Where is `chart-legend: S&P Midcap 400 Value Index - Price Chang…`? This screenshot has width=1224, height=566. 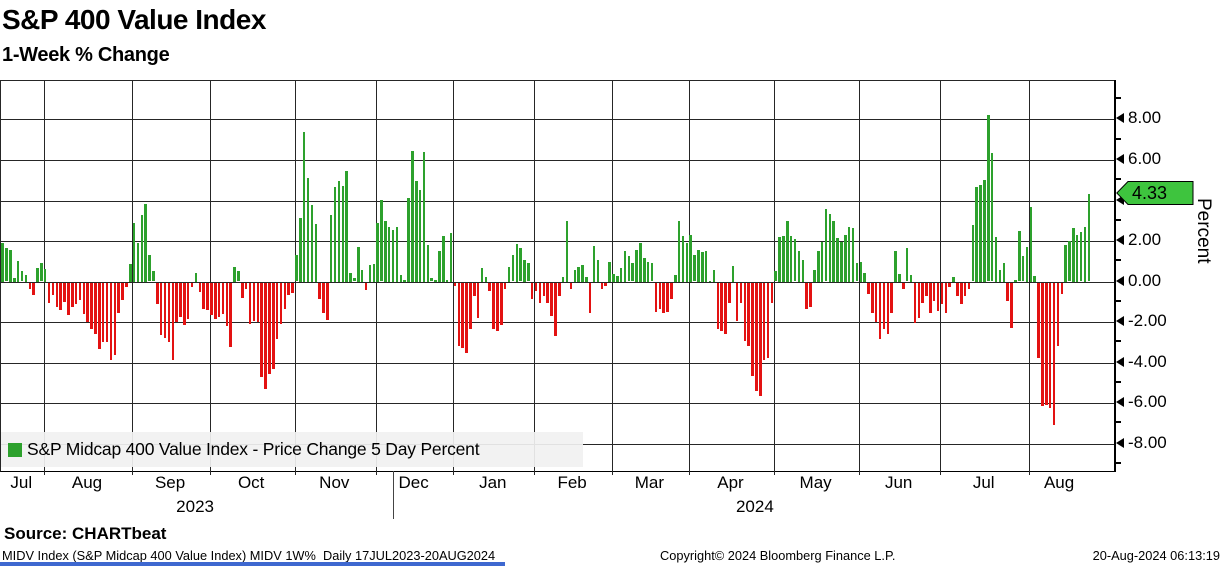
chart-legend: S&P Midcap 400 Value Index - Price Chang… is located at coordinates (292, 449).